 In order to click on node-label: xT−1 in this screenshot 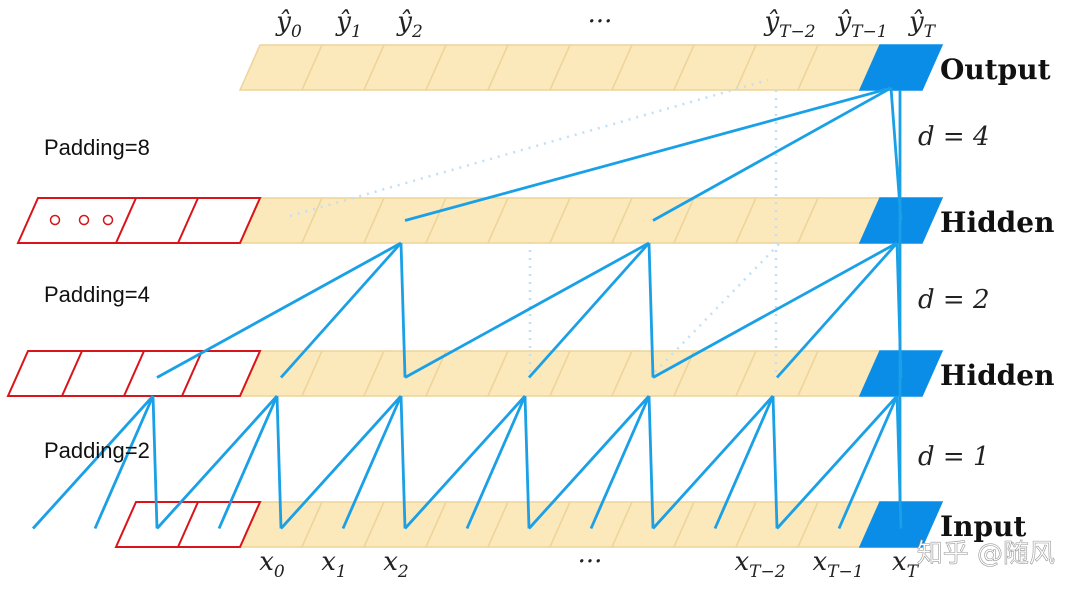, I will do `click(837, 564)`.